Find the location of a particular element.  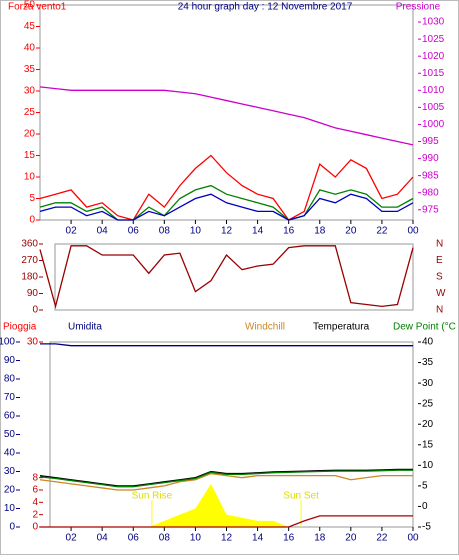

tick-label: 990 is located at coordinates (430, 158).